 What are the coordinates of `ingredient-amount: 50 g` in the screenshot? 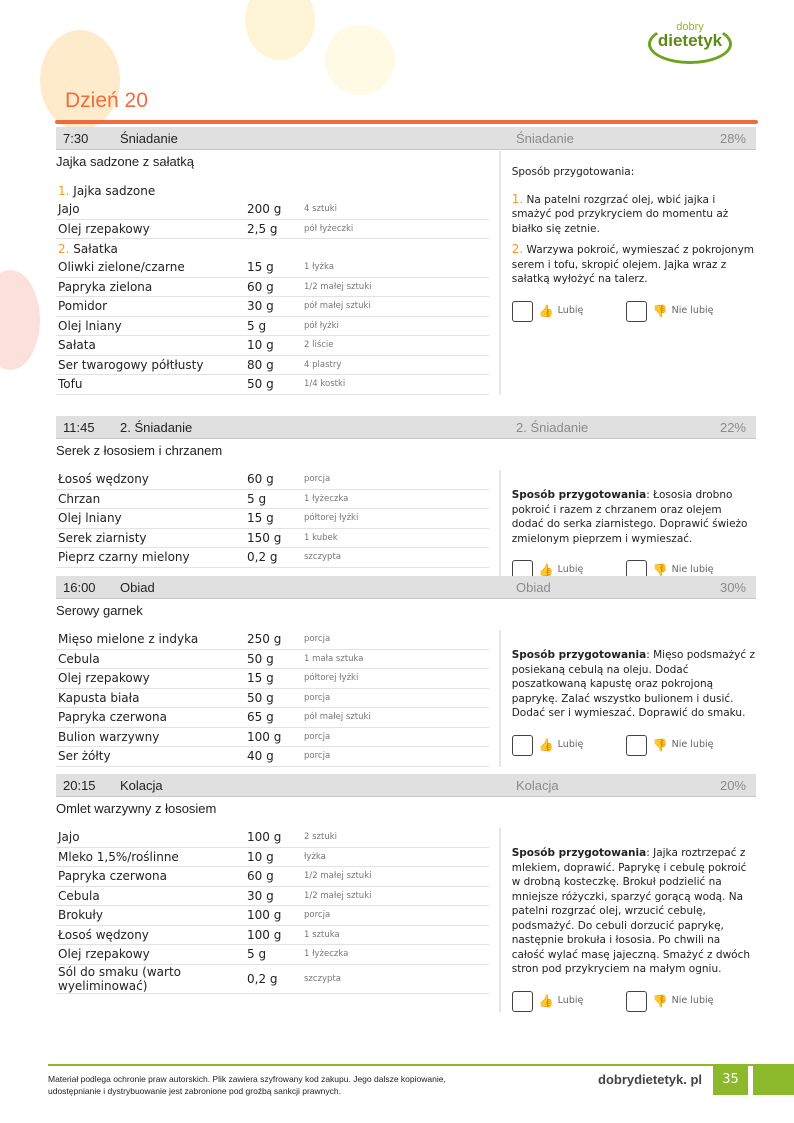 It's located at (260, 658).